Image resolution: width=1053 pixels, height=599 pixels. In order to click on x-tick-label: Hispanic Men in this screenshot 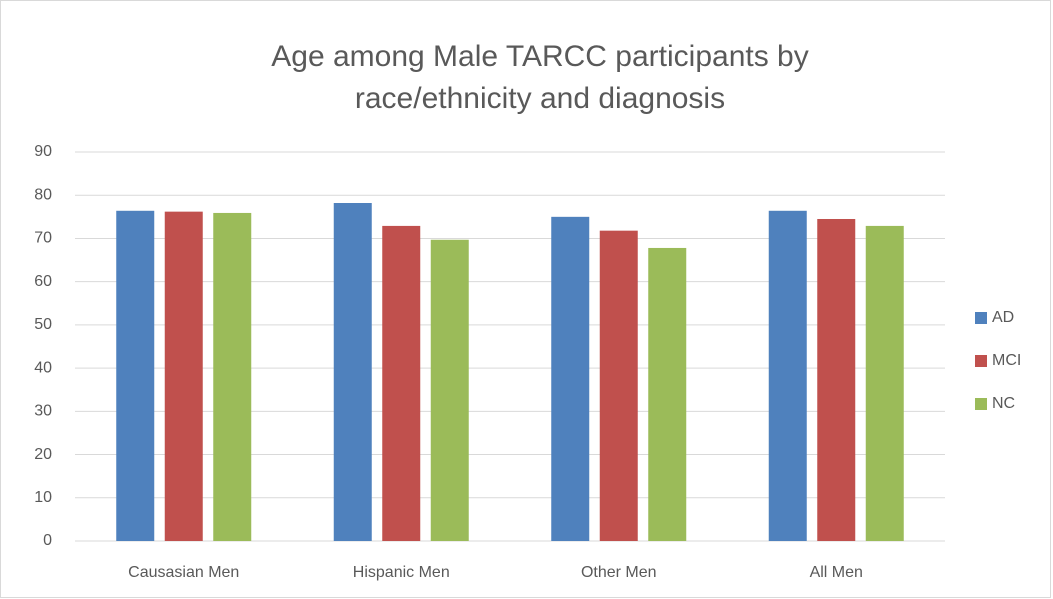, I will do `click(401, 572)`.